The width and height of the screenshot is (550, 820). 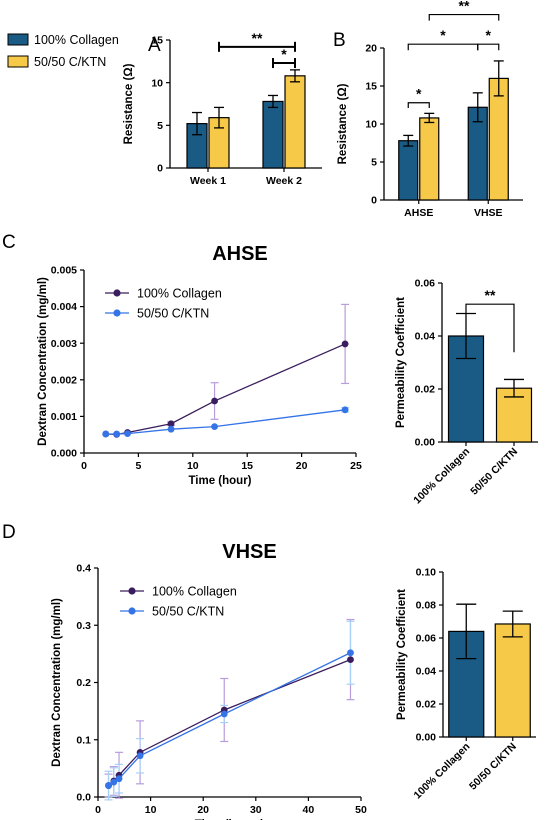 What do you see at coordinates (129, 103) in the screenshot?
I see `A-ylabel: Resistance (Ω)` at bounding box center [129, 103].